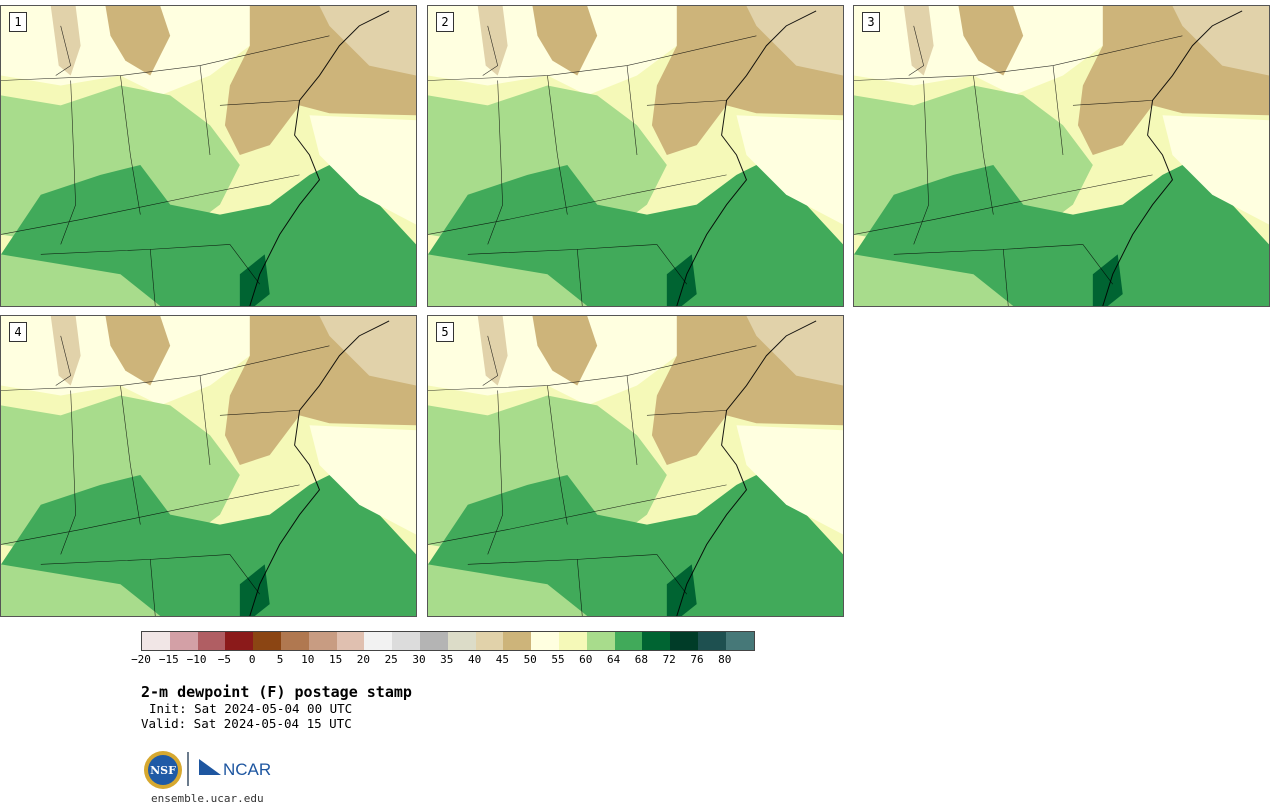  I want to click on colorbar-tick-label: 30, so click(419, 659).